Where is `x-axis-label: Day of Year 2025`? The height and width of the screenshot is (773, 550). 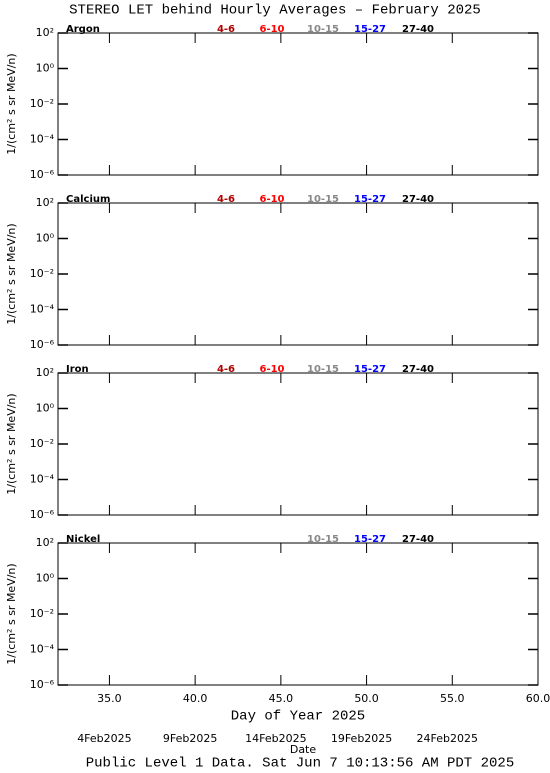 x-axis-label: Day of Year 2025 is located at coordinates (298, 717).